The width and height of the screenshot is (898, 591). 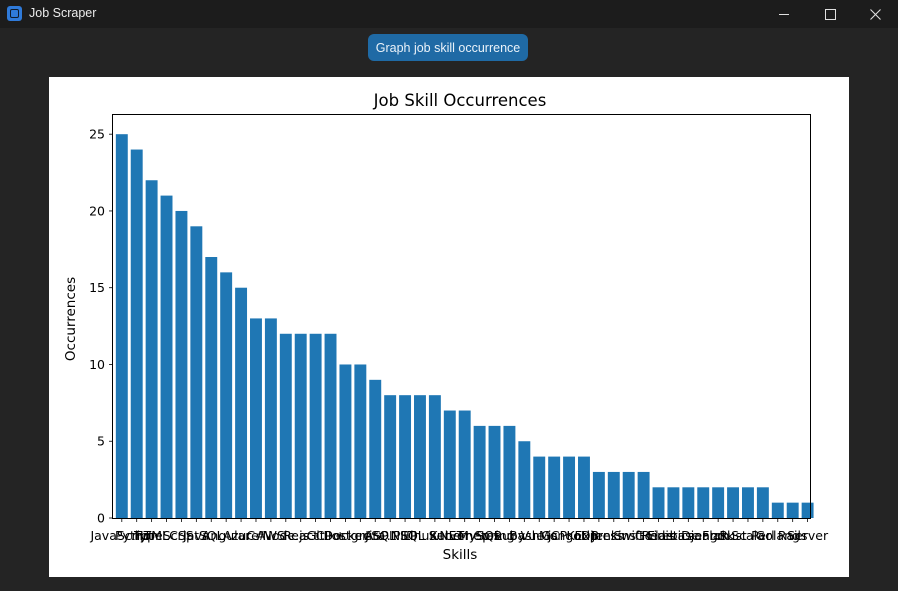 What do you see at coordinates (101, 441) in the screenshot?
I see `y-tick-label: 5` at bounding box center [101, 441].